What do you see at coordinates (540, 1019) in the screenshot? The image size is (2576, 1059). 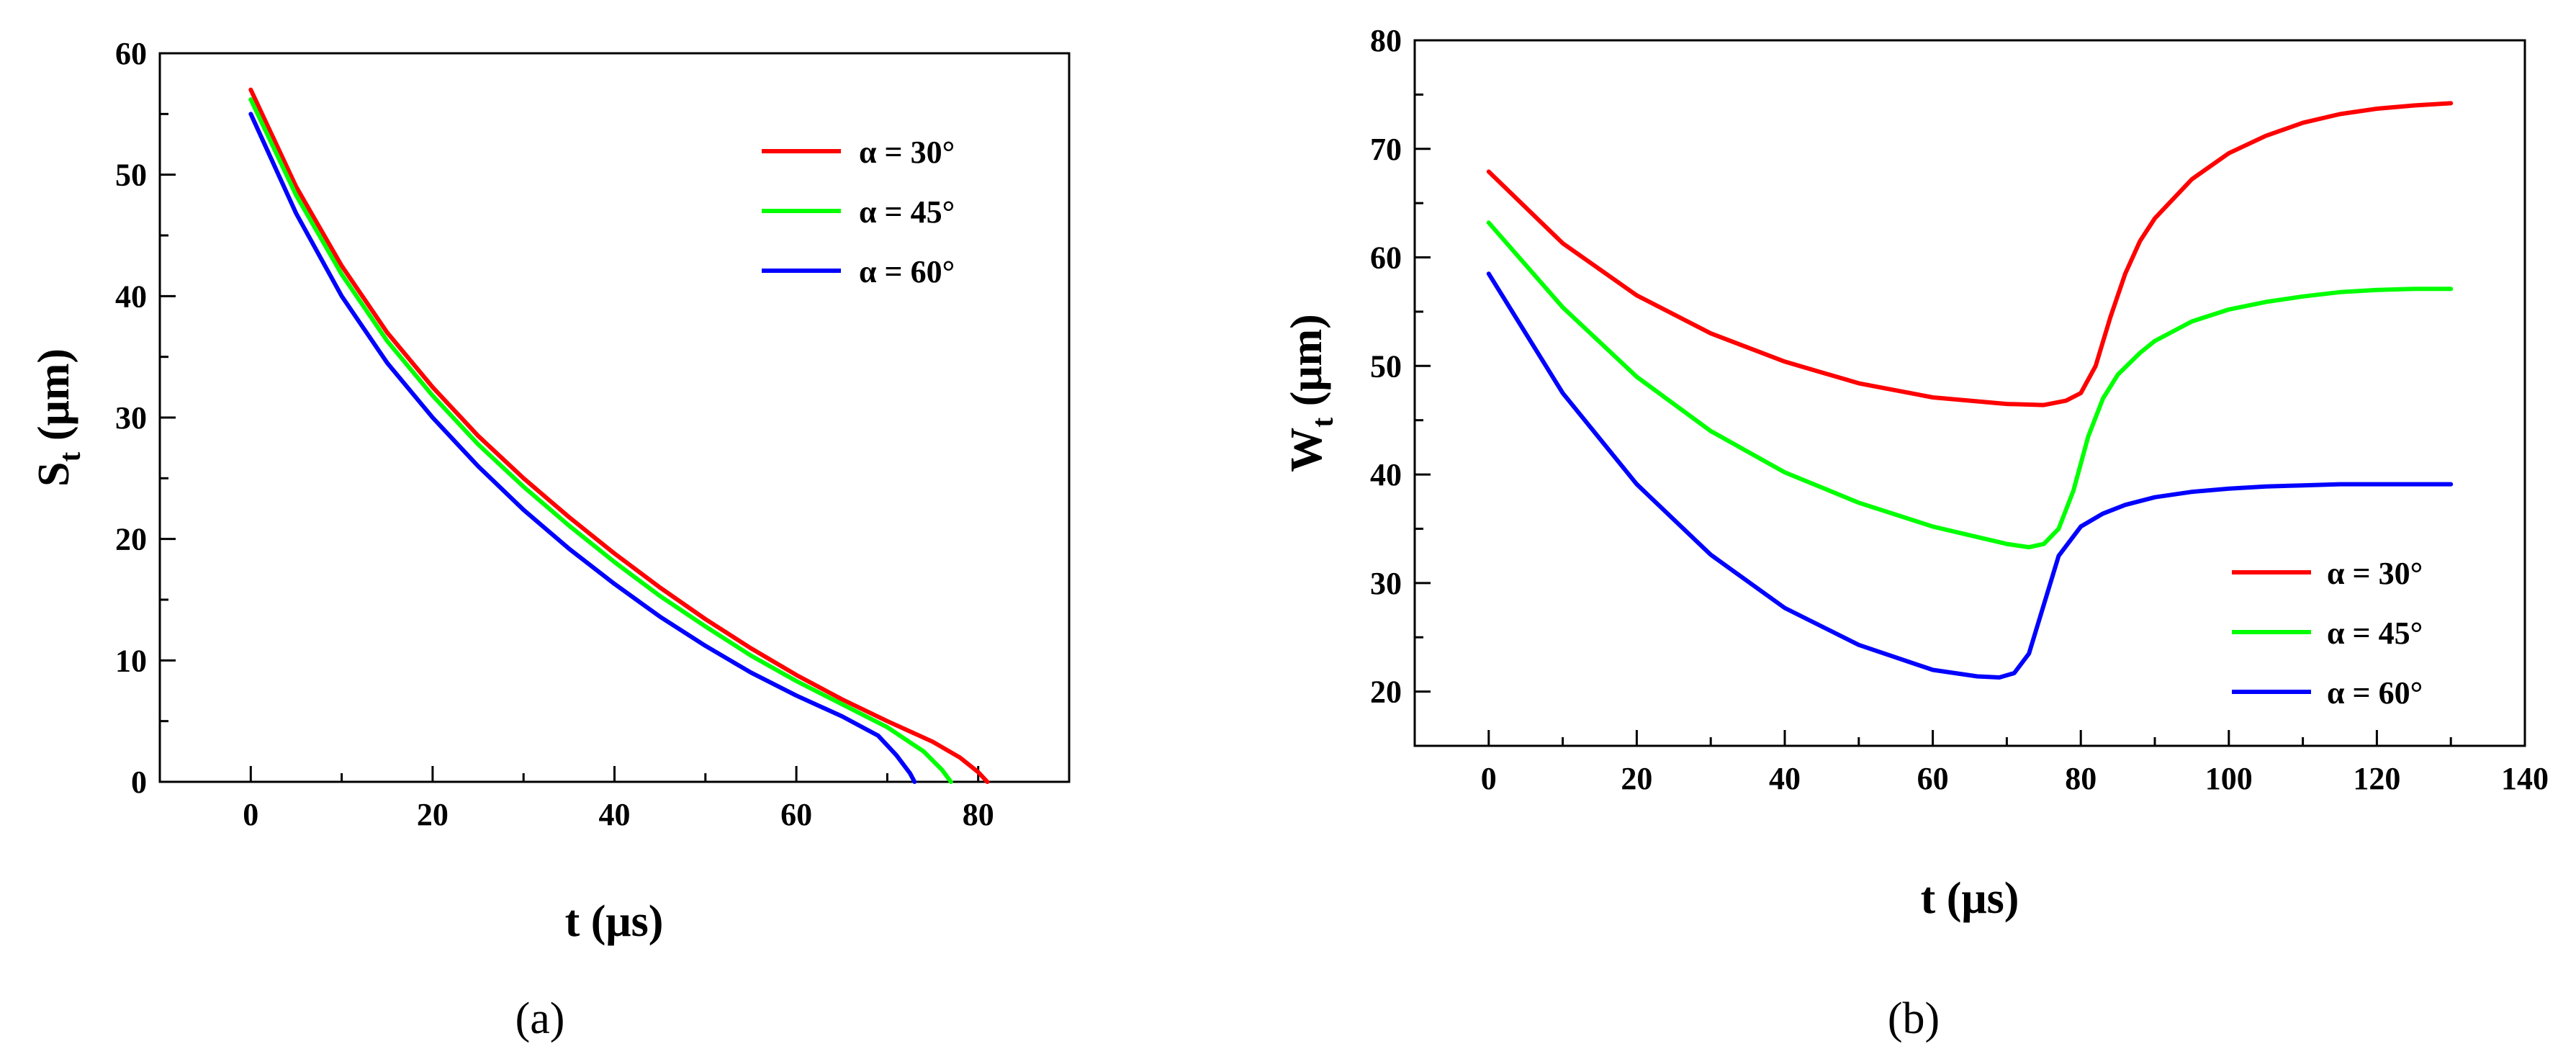 I see `panel-label: (a)` at bounding box center [540, 1019].